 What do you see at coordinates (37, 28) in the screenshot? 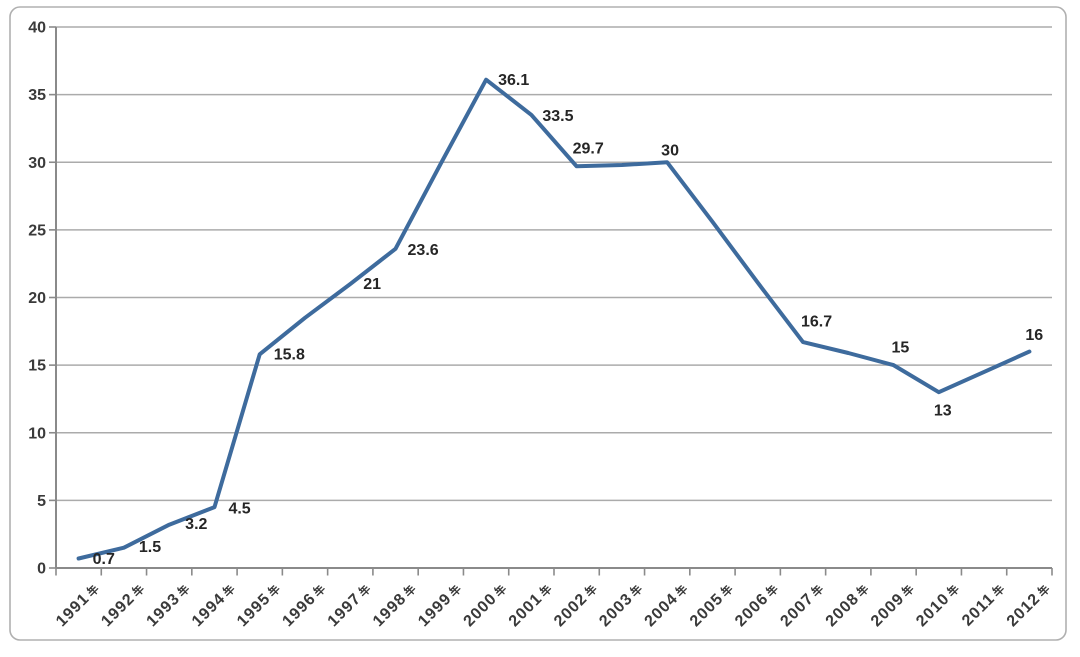
I see `y-axis-tick-label: 40` at bounding box center [37, 28].